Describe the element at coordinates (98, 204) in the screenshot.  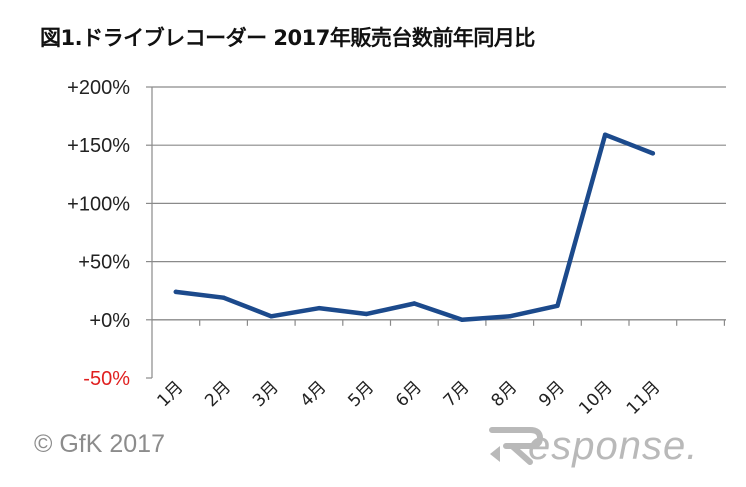
I see `y-tick-label: +100%` at that location.